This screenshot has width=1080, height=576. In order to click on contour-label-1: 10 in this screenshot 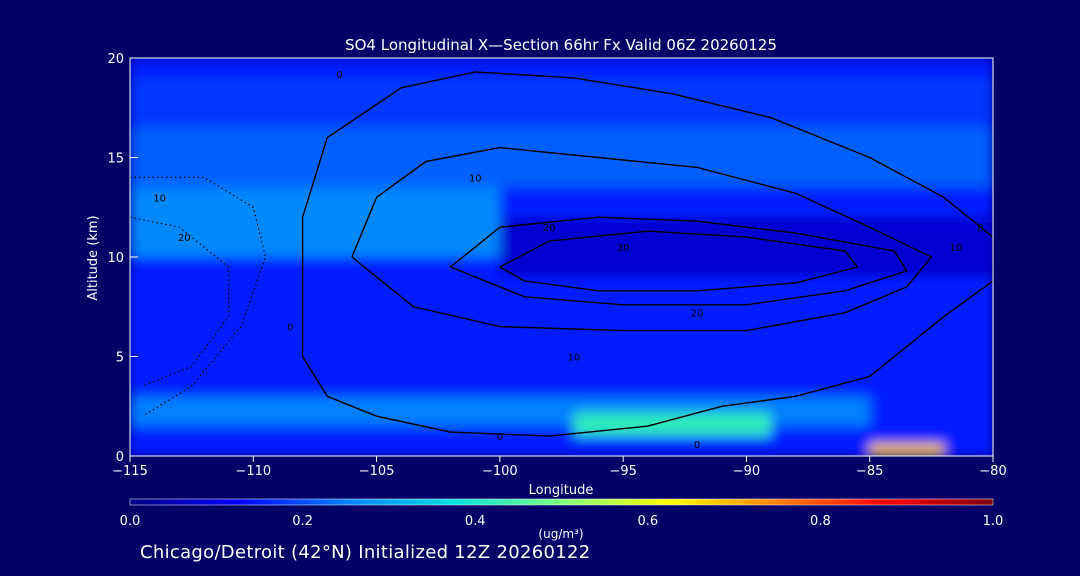, I will do `click(475, 178)`.